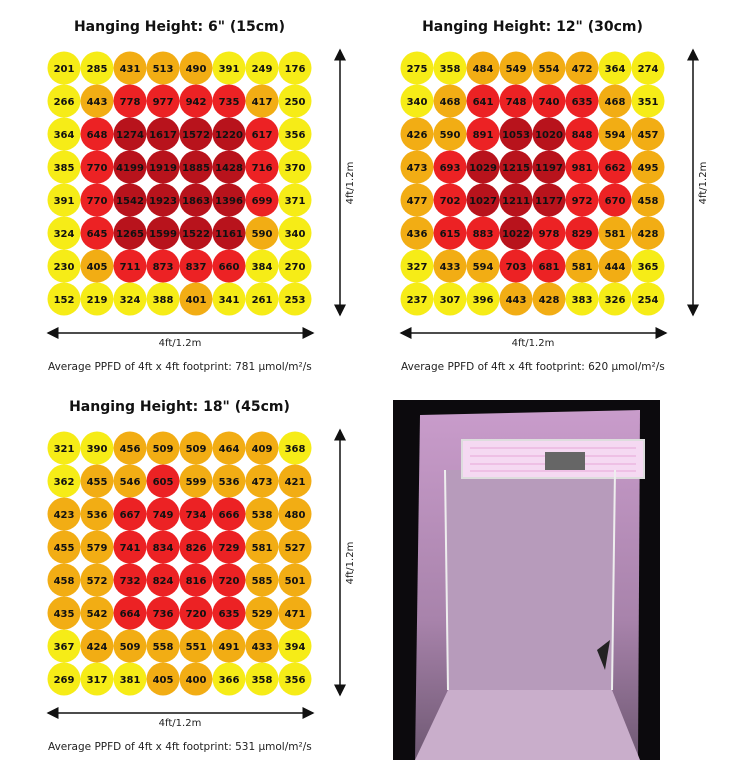 The width and height of the screenshot is (750, 776). What do you see at coordinates (130, 102) in the screenshot?
I see `ppfd-value: 778` at bounding box center [130, 102].